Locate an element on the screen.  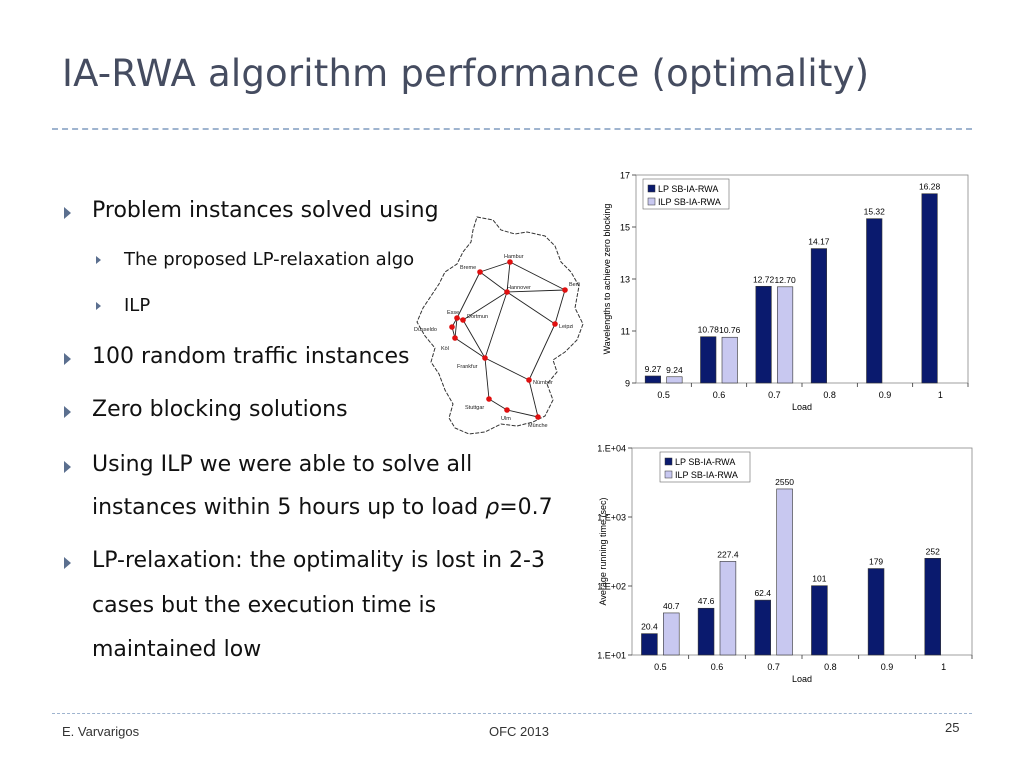
map-city-label: Hannover is located at coordinates (519, 288).